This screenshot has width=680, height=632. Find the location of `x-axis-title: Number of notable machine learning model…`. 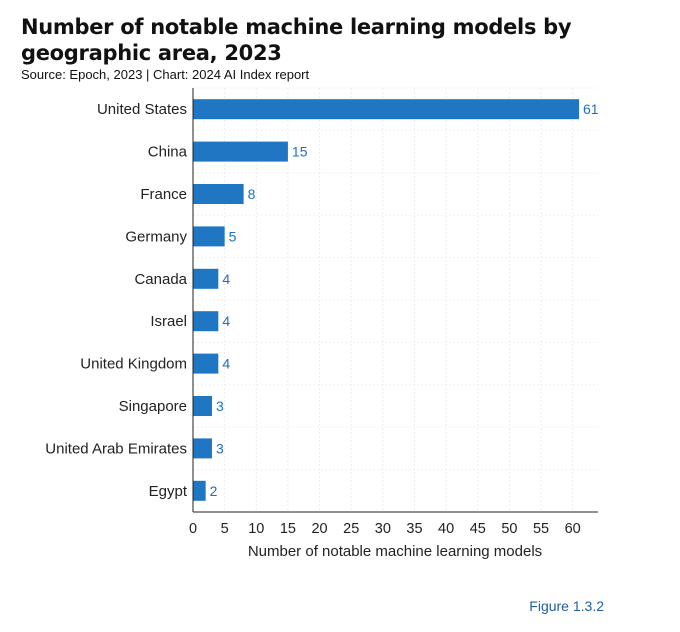

x-axis-title: Number of notable machine learning model… is located at coordinates (395, 551).